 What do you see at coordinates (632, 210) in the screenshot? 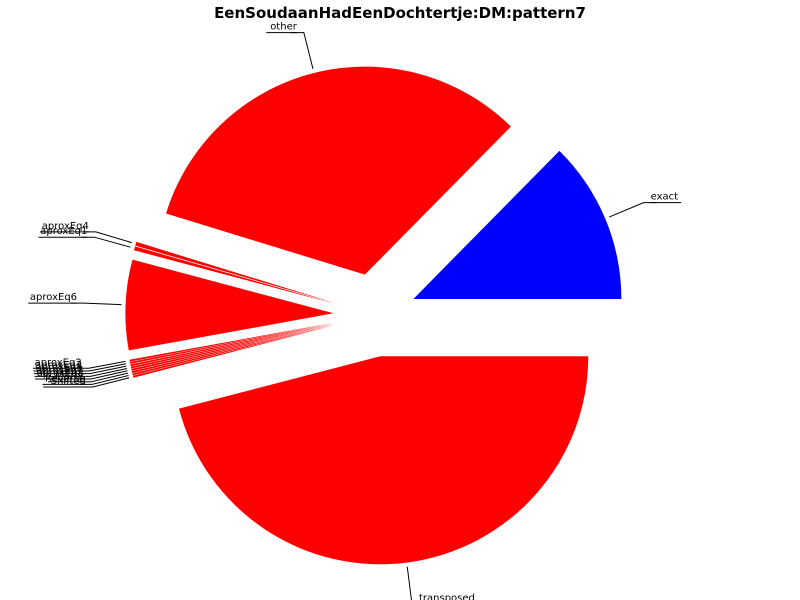
I see `leader-line-exact` at bounding box center [632, 210].